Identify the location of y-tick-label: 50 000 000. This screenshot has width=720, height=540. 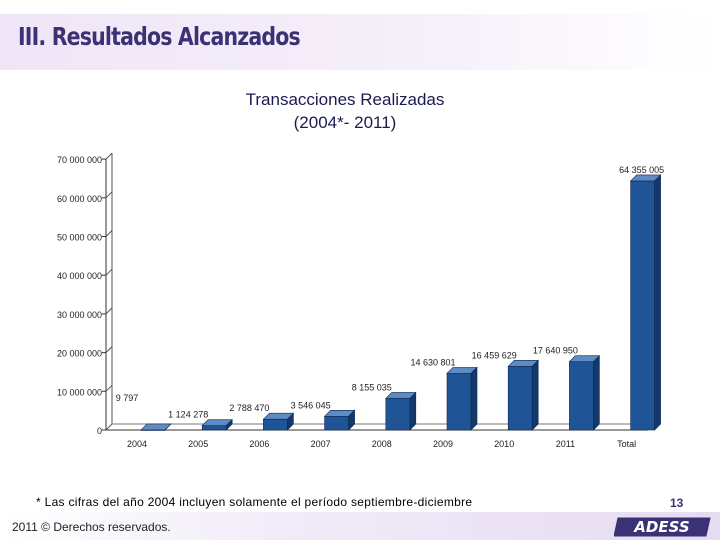
(79, 238).